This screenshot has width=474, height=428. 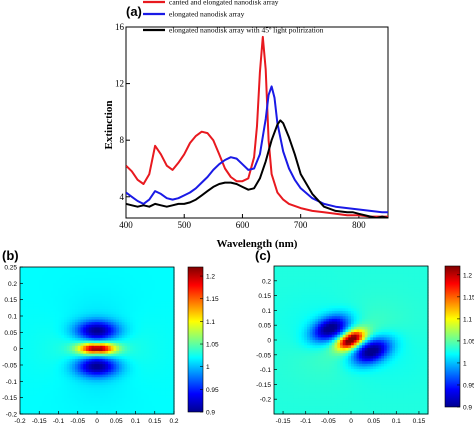 What do you see at coordinates (359, 225) in the screenshot?
I see `x-tick-label: 800` at bounding box center [359, 225].